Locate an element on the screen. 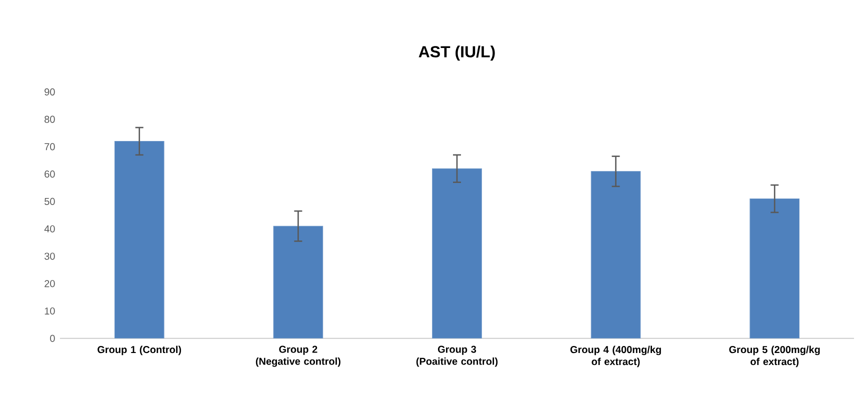 This screenshot has width=866, height=405. x-tick-label: Group 5 (200mg/kg of extract) is located at coordinates (774, 357).